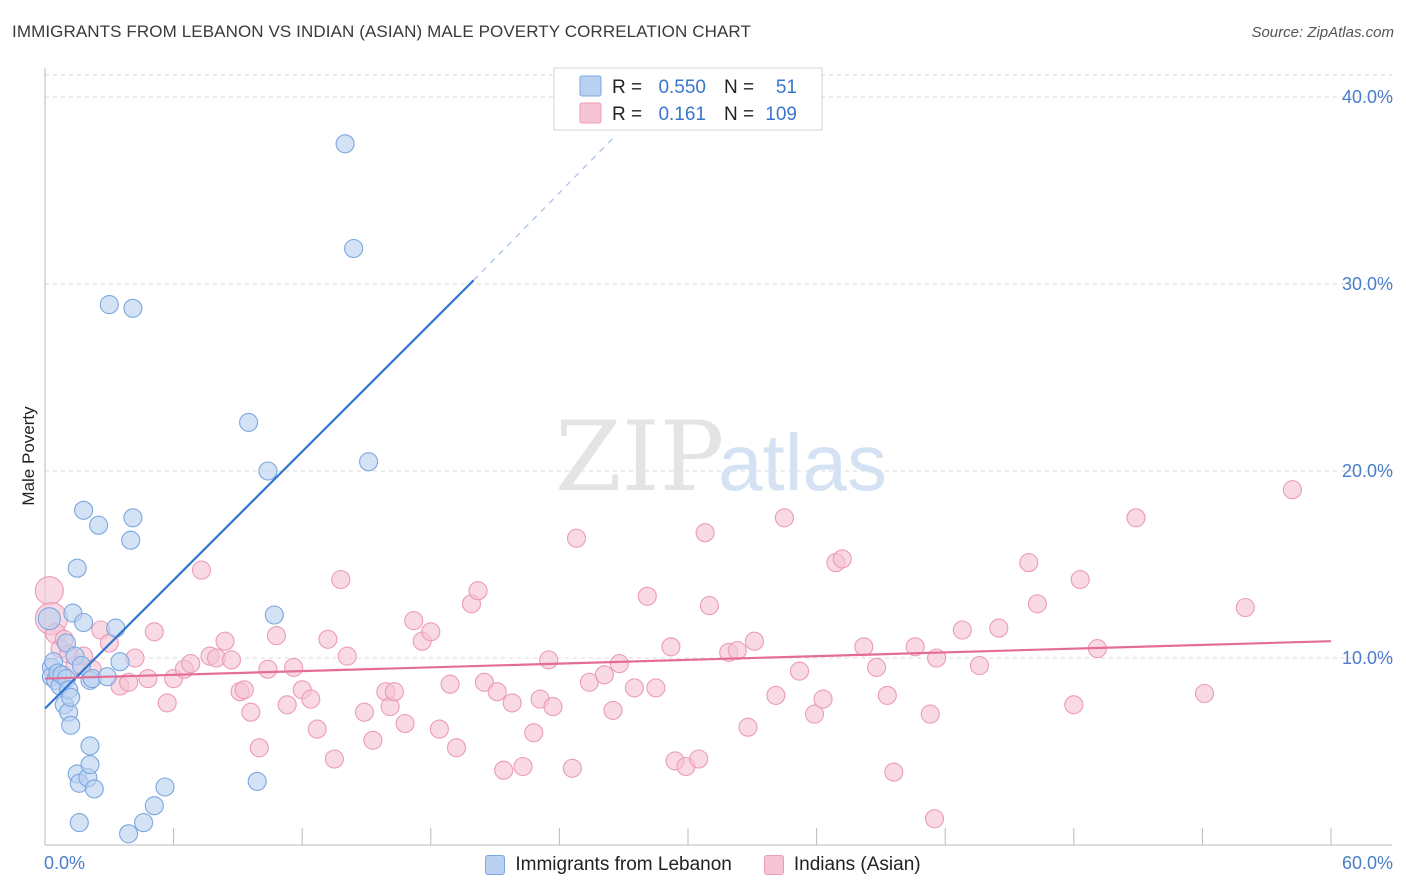 This screenshot has width=1406, height=892. What do you see at coordinates (590, 113) in the screenshot?
I see `legend-swatch-pink` at bounding box center [590, 113].